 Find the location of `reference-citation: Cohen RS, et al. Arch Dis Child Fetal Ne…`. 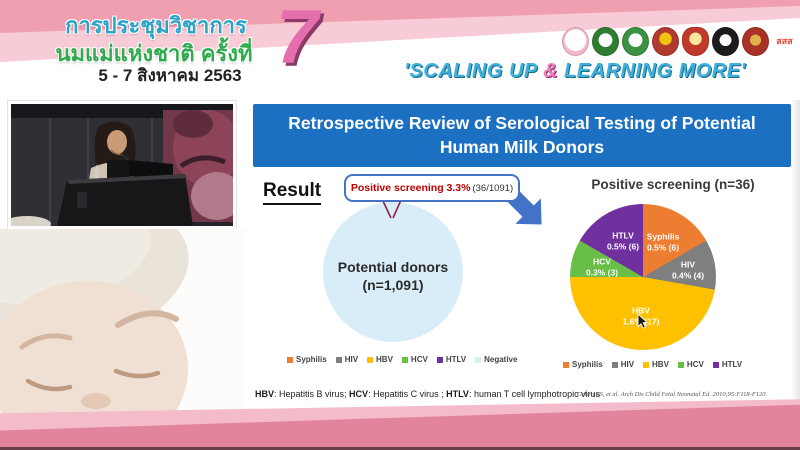

reference-citation: Cohen RS, et al. Arch Dis Child Fetal Ne… is located at coordinates (672, 394).